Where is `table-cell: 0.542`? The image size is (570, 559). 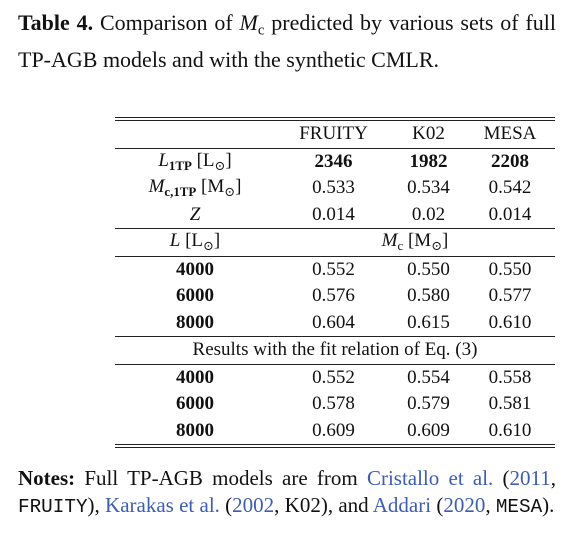 table-cell: 0.542 is located at coordinates (510, 188).